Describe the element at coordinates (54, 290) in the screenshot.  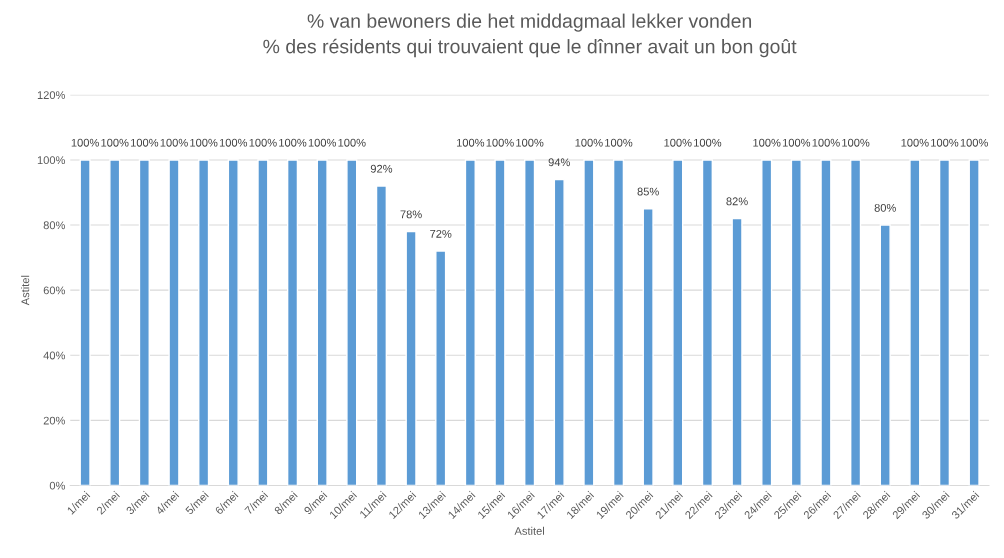
I see `y-tick-label: 60%` at that location.